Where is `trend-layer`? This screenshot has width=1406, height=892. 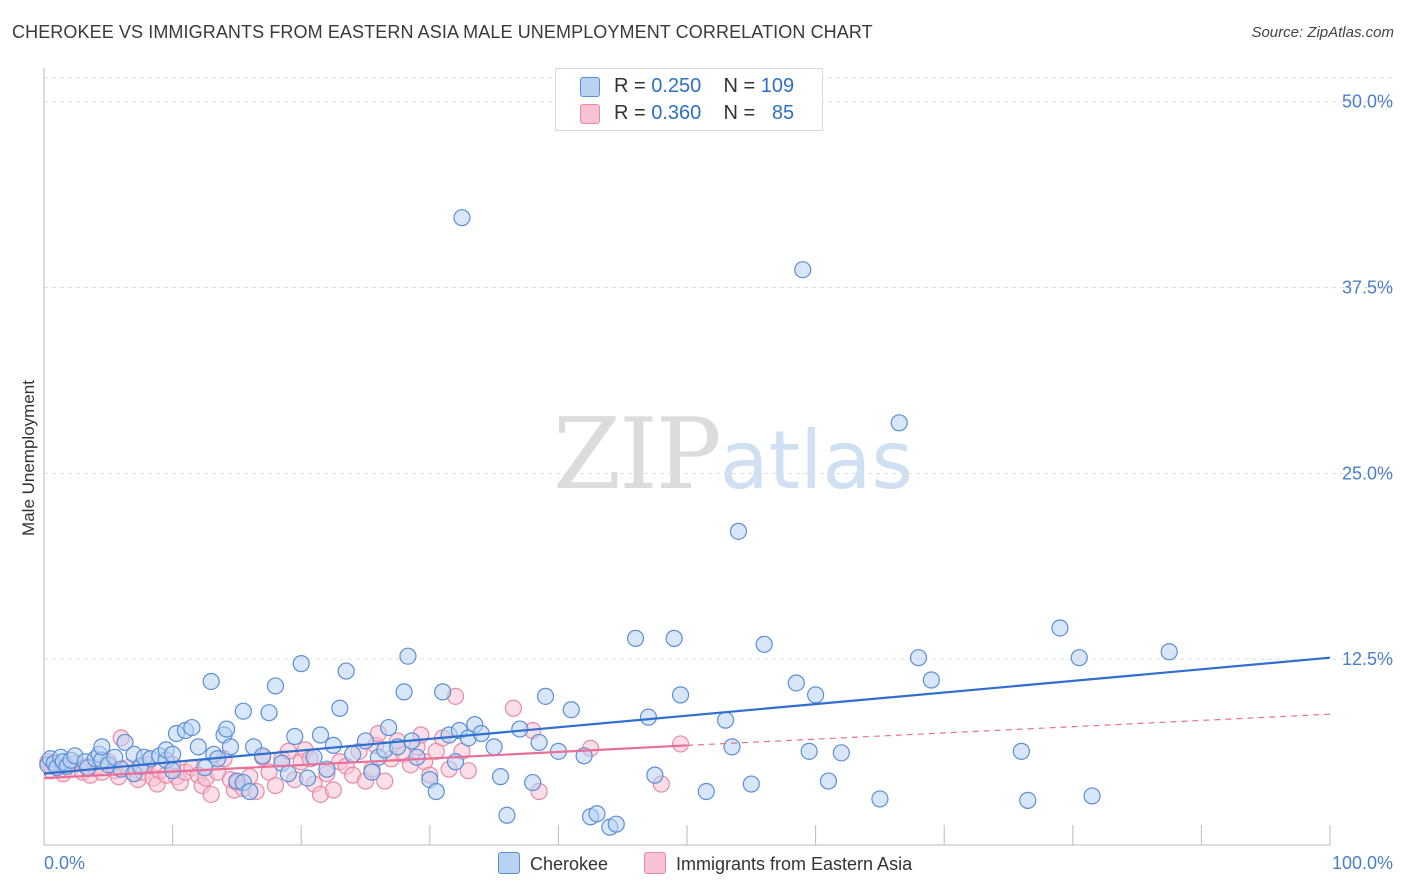 trend-layer is located at coordinates (687, 718).